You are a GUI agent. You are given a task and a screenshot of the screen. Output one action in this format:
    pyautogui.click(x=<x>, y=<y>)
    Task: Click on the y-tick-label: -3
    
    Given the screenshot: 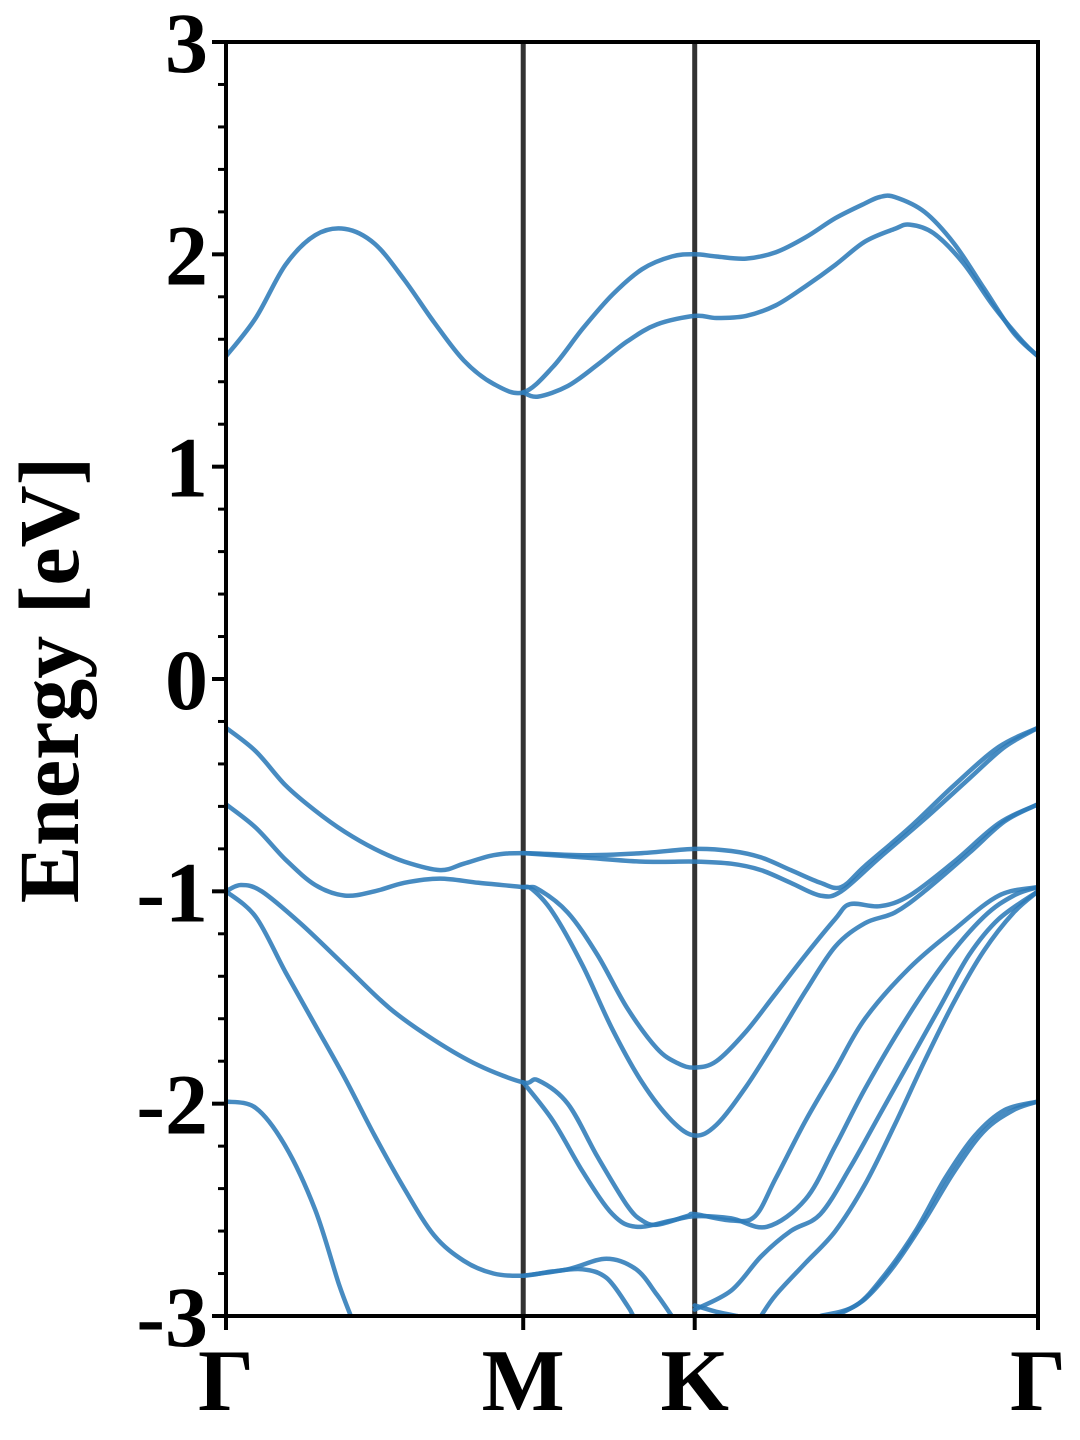 What is the action you would take?
    pyautogui.click(x=172, y=1317)
    